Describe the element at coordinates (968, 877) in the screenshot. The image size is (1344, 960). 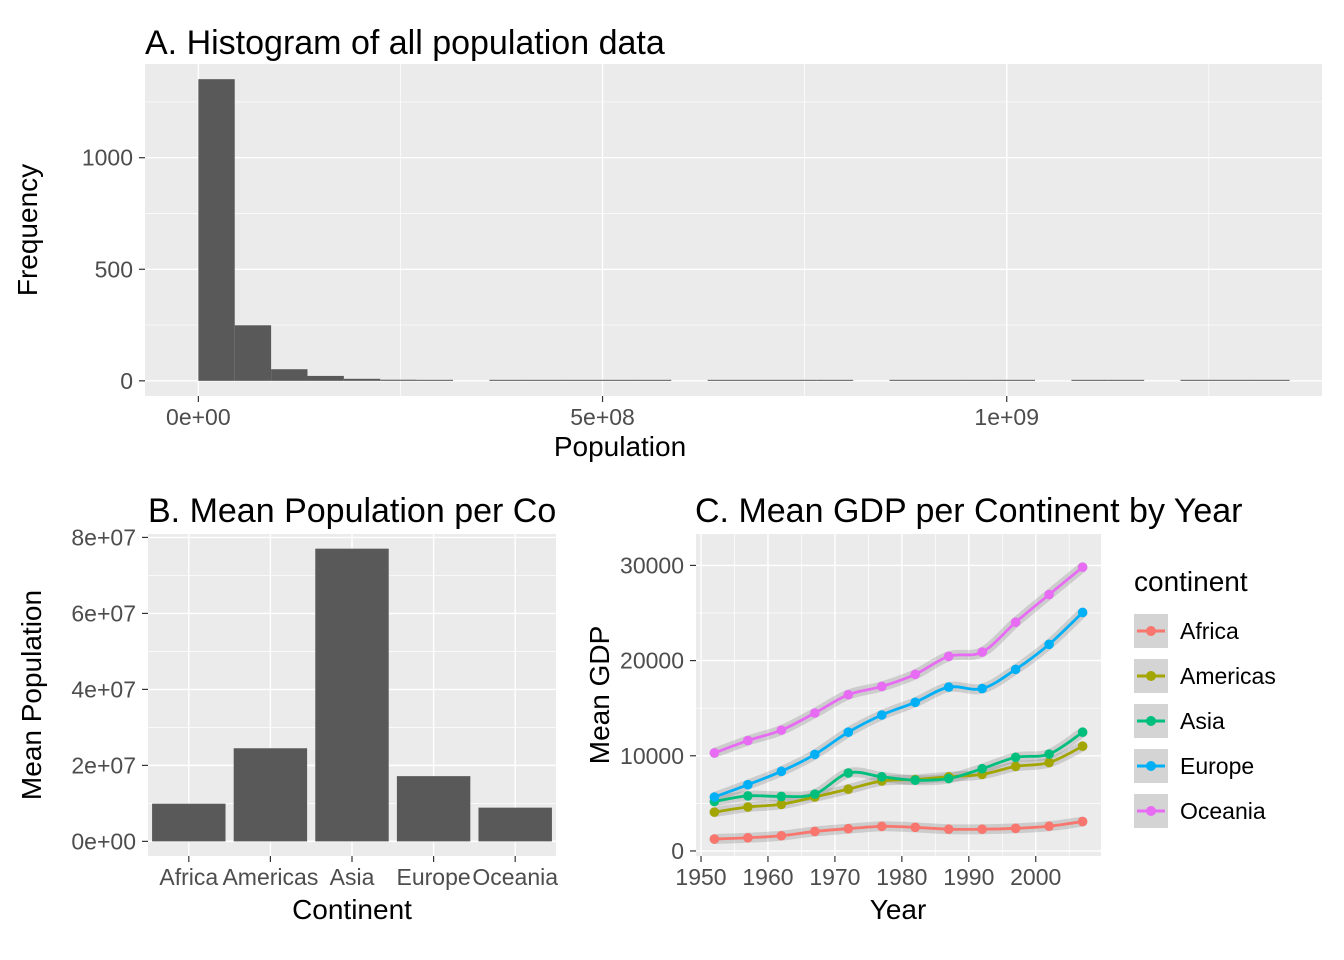
I see `svg-text: 1990` at that location.